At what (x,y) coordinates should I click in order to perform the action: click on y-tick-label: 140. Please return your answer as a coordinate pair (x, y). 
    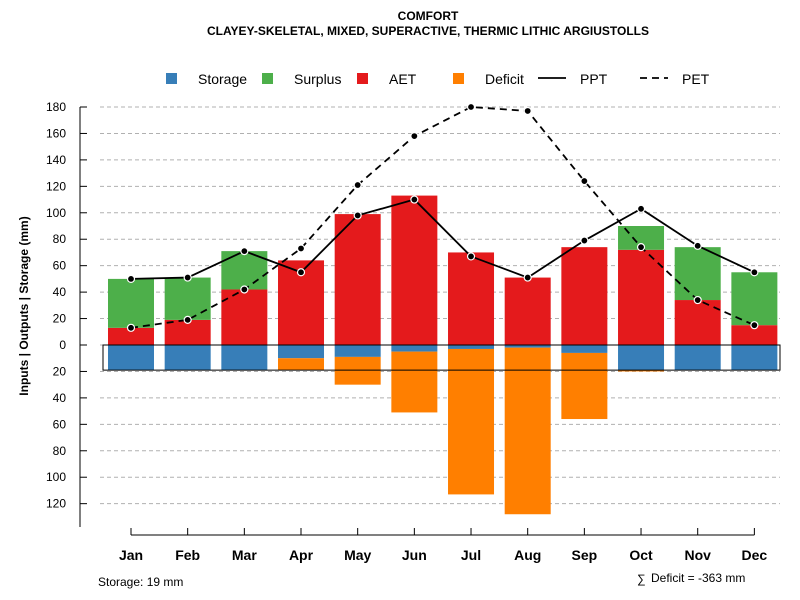
    Looking at the image, I should click on (56, 160).